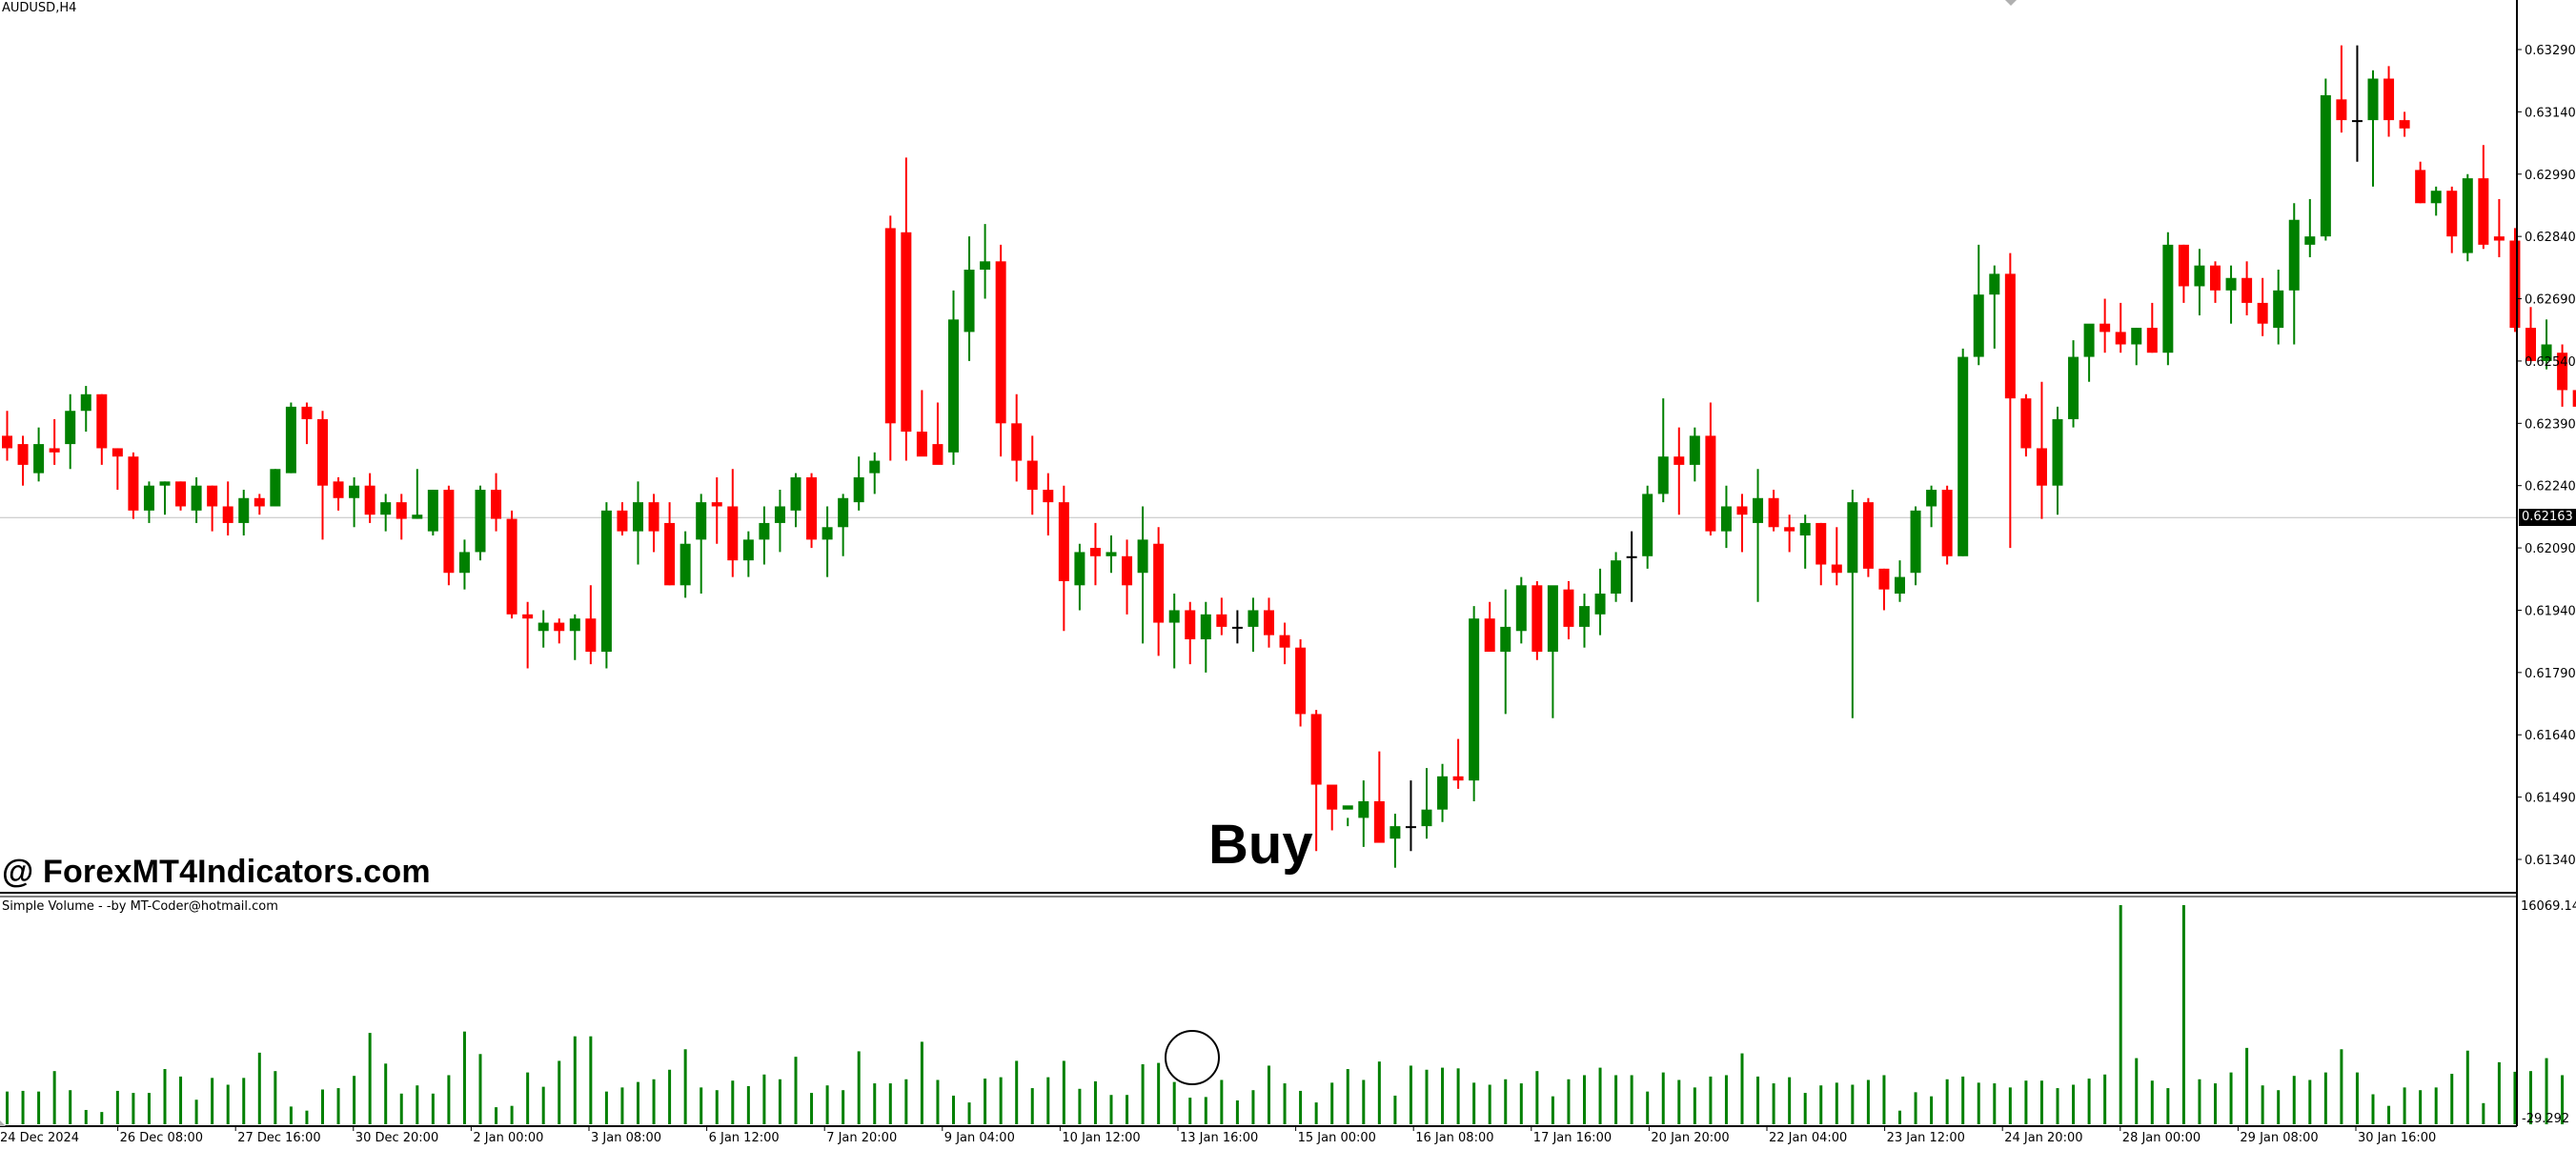 This screenshot has height=1150, width=2576. What do you see at coordinates (2043, 1138) in the screenshot?
I see `svg-text: 24 Jan 20:00` at bounding box center [2043, 1138].